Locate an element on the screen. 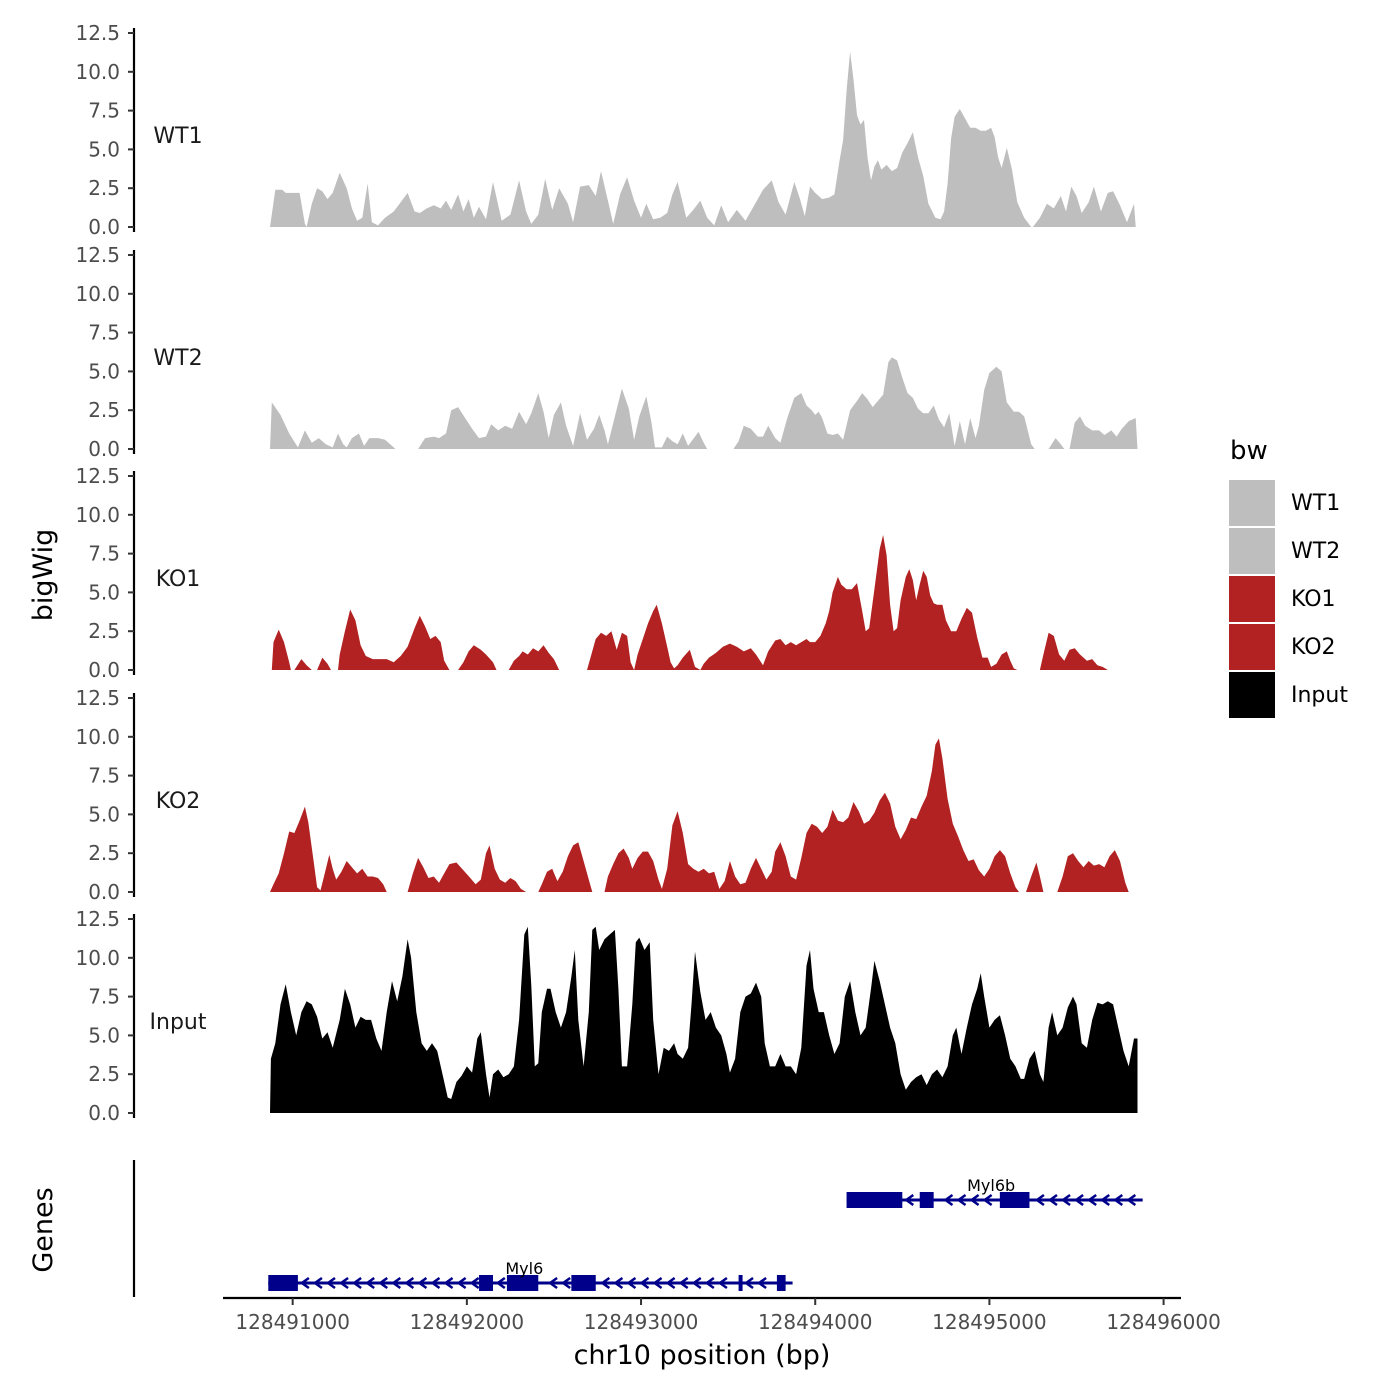 The width and height of the screenshot is (1400, 1400). track-label-ko2: KO2 is located at coordinates (178, 801).